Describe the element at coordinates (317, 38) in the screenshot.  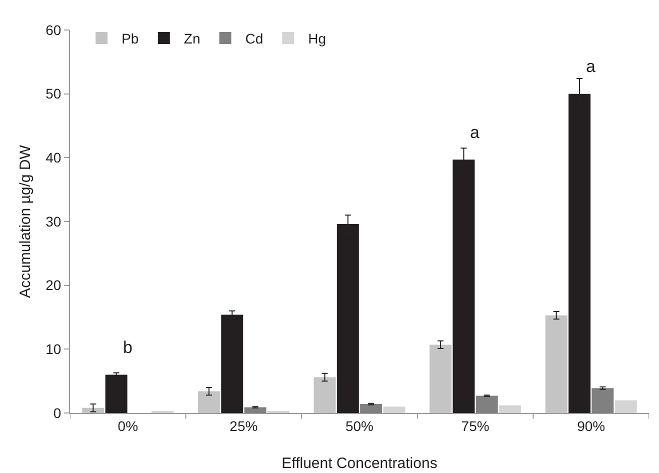
I see `legend-label: Hg` at that location.